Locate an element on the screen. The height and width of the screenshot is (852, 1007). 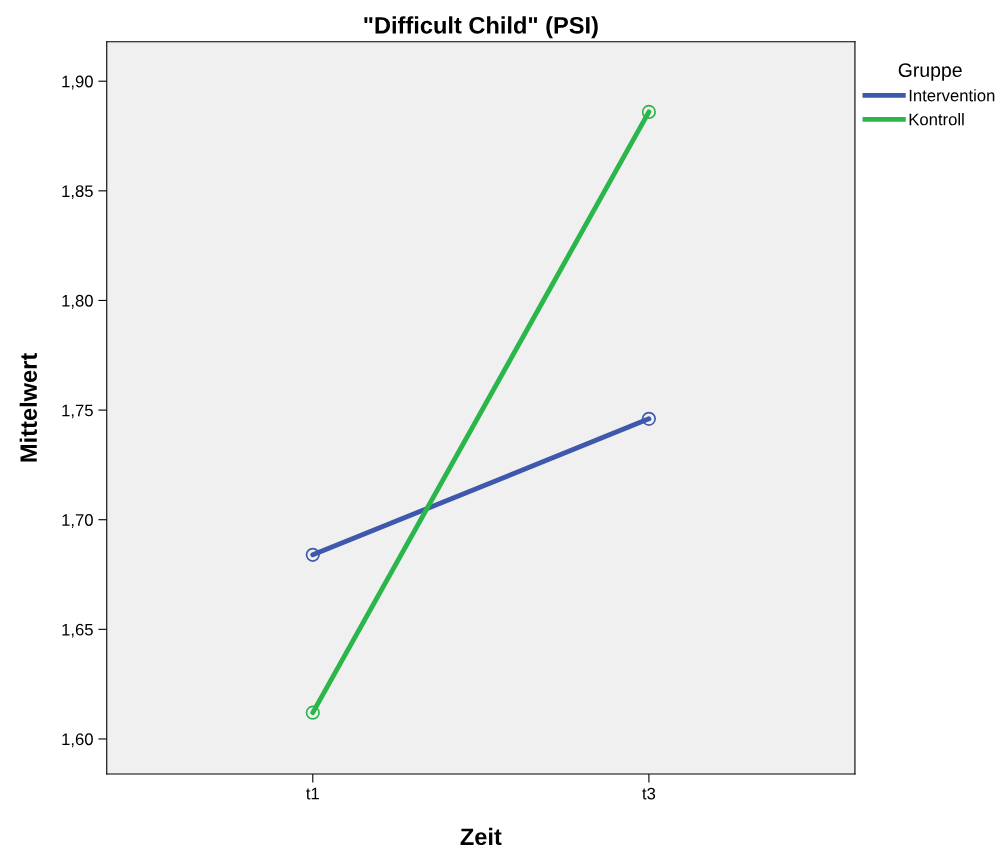
legend-label: Kontroll is located at coordinates (936, 119).